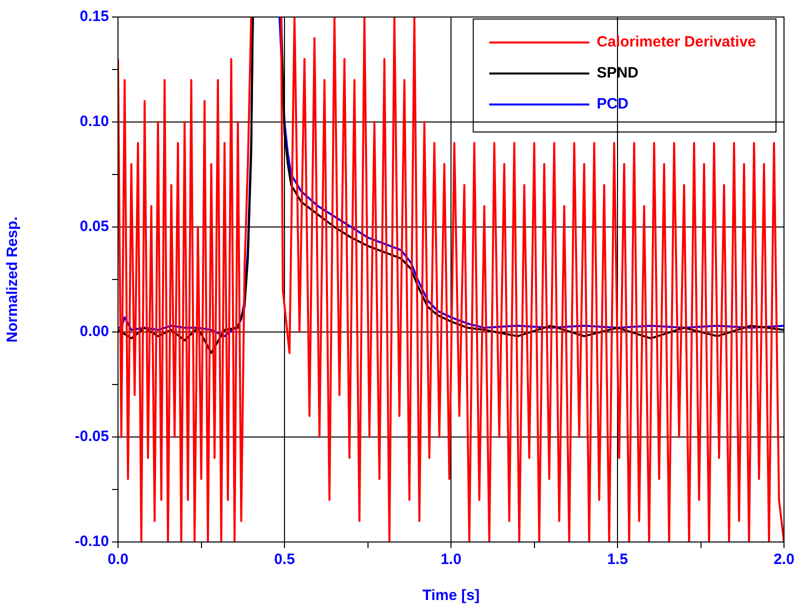 The width and height of the screenshot is (804, 609). Describe the element at coordinates (13, 279) in the screenshot. I see `y-axis-title: Normalized Resp.` at that location.